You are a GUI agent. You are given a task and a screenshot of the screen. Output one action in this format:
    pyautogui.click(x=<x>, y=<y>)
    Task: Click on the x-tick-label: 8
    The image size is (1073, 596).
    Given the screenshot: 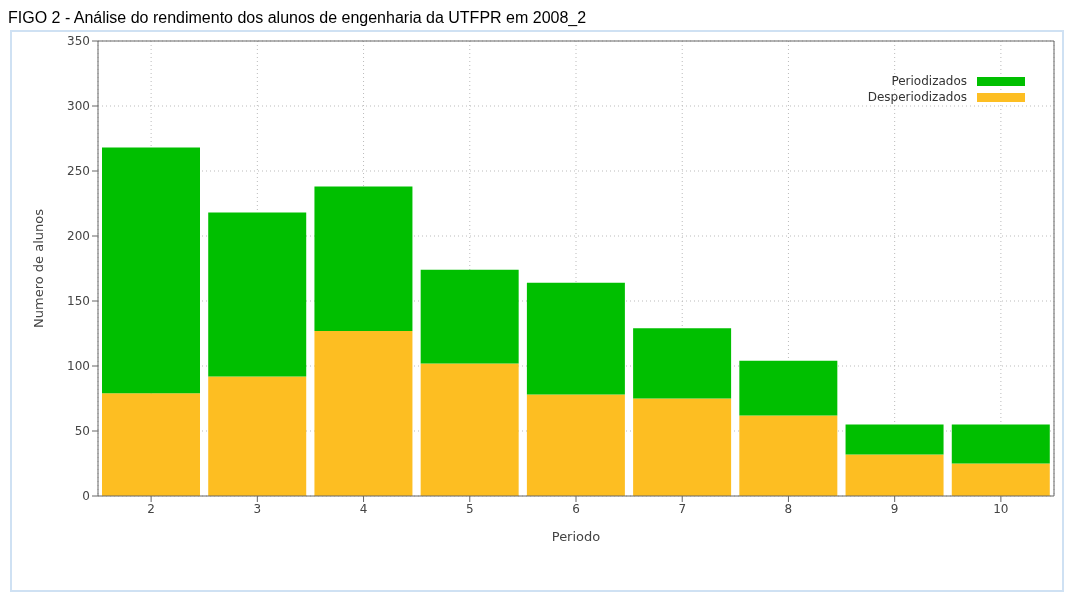 What is the action you would take?
    pyautogui.click(x=788, y=508)
    